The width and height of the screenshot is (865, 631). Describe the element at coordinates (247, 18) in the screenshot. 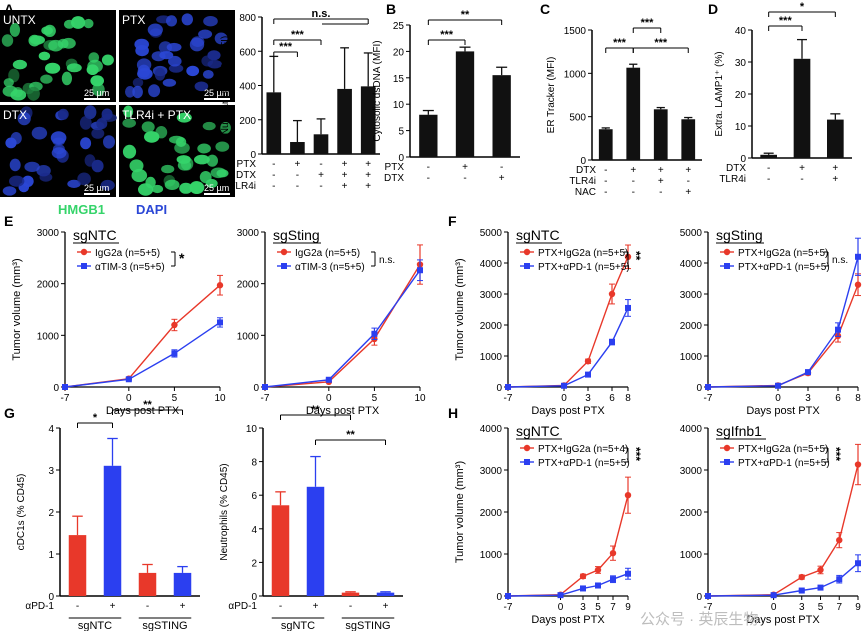

I see `y-tick-label: 800` at that location.